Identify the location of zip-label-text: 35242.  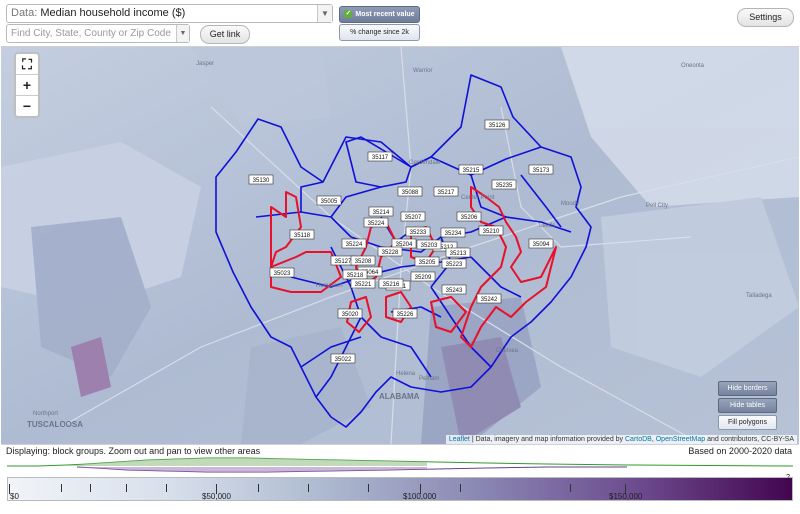
(489, 300).